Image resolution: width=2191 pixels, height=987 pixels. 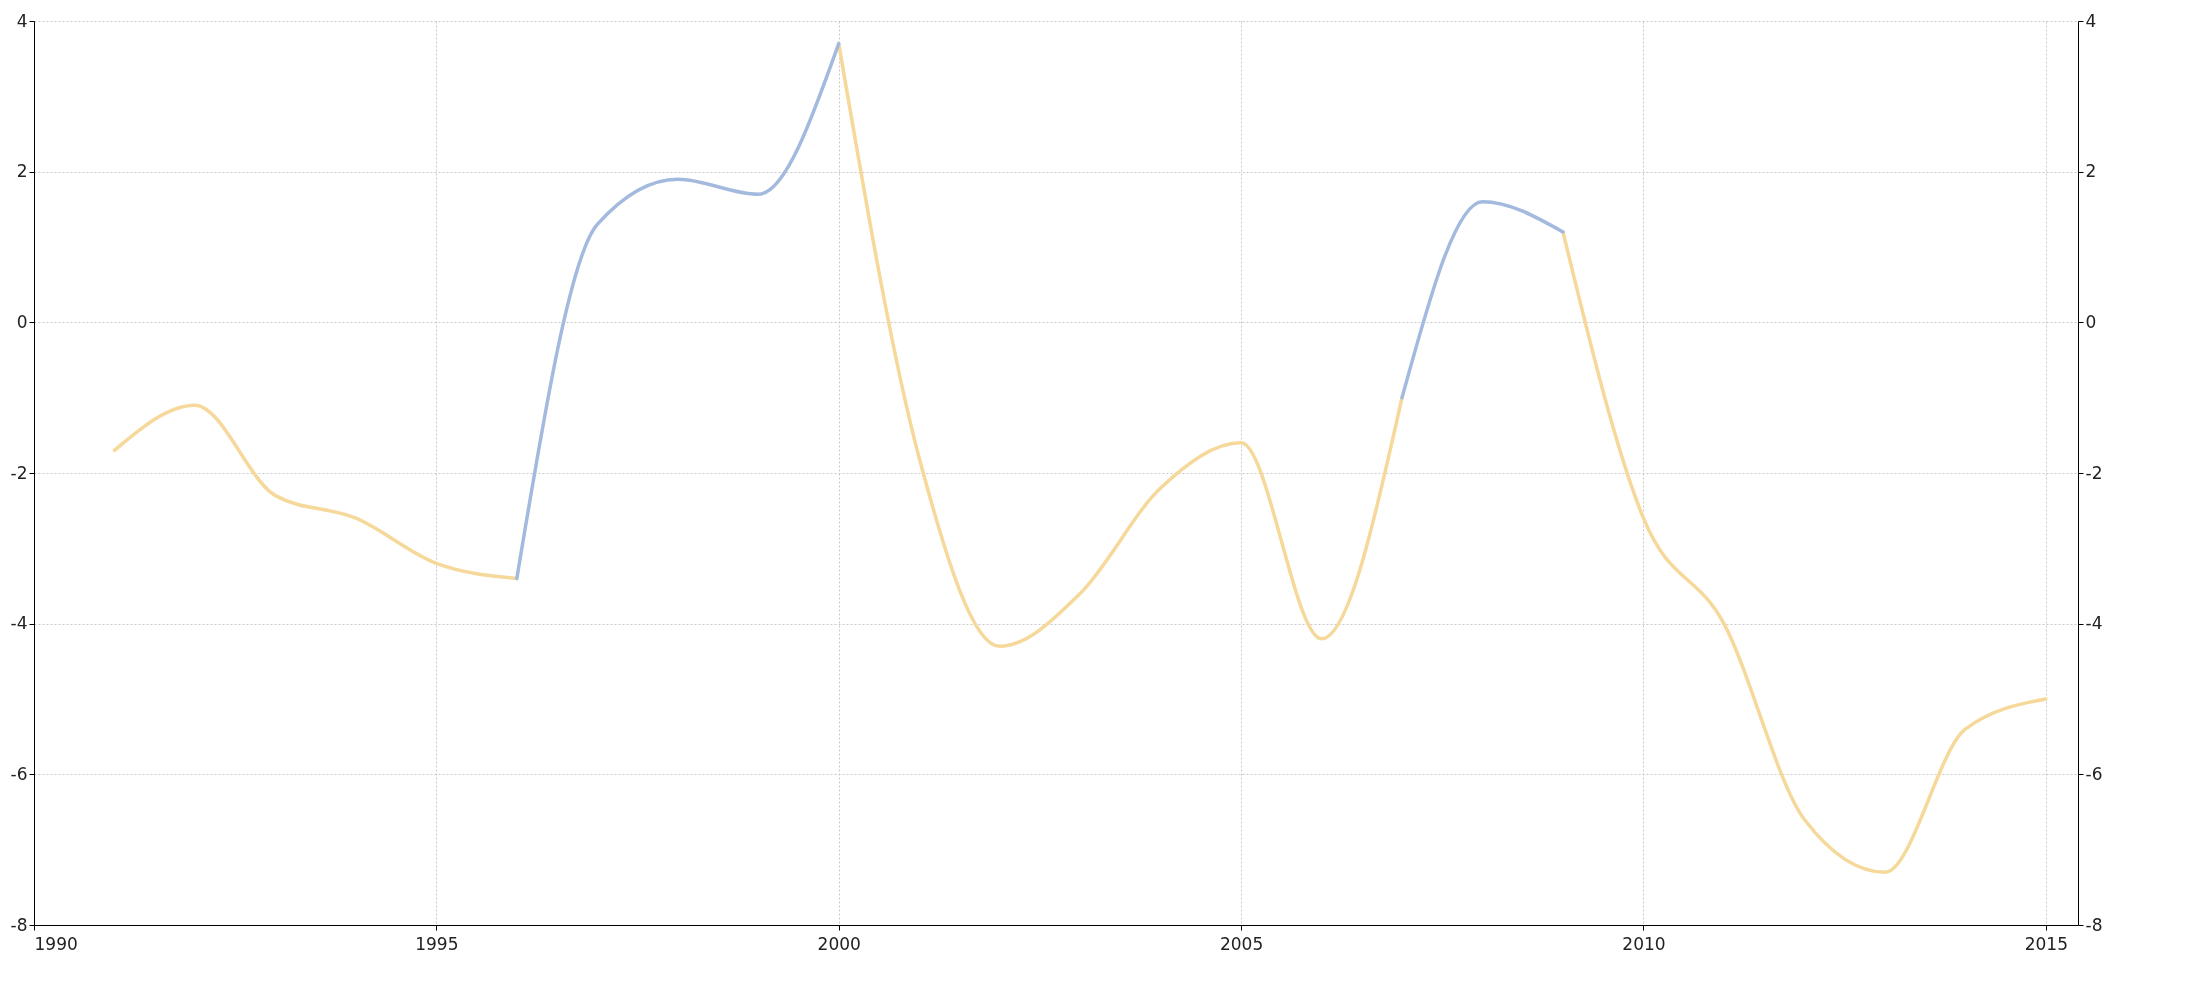 I want to click on y-tick-label: 2, so click(x=22, y=171).